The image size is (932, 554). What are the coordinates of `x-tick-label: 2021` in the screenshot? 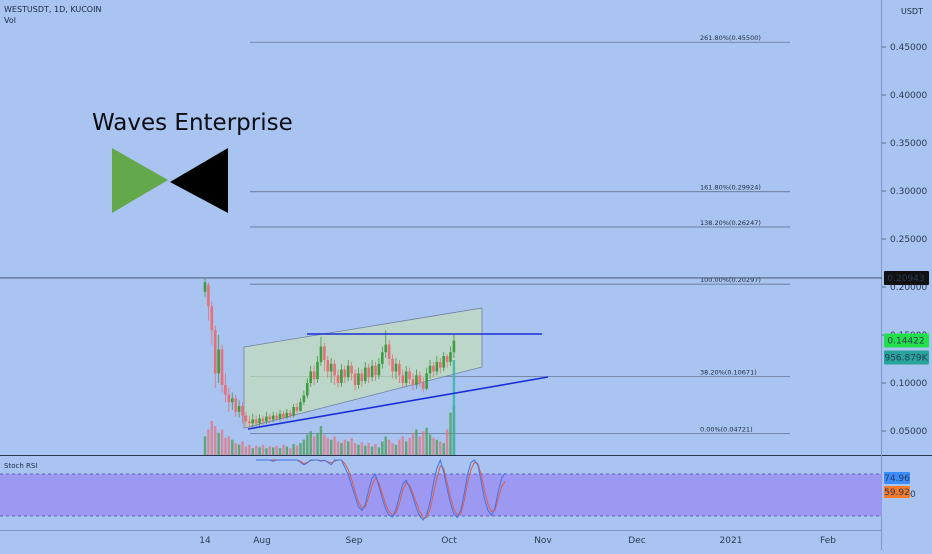 It's located at (731, 541).